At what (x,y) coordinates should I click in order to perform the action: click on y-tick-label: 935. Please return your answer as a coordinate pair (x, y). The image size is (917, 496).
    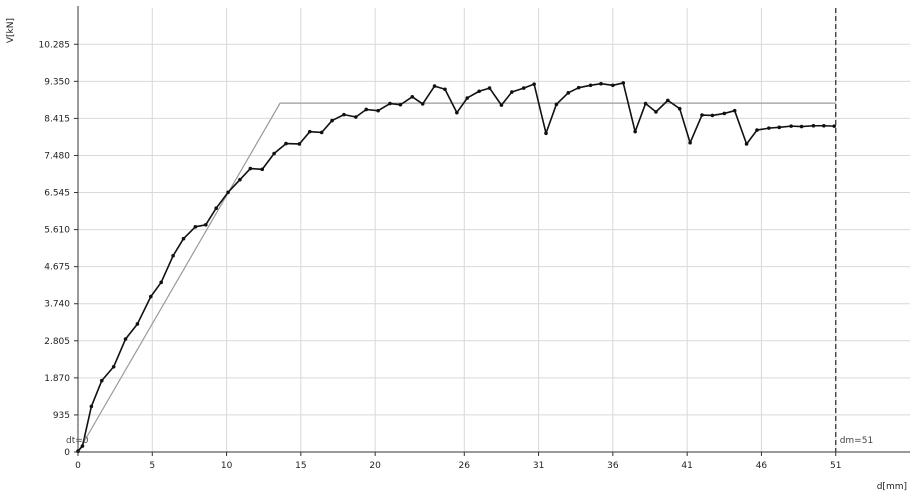
    Looking at the image, I should click on (61, 416).